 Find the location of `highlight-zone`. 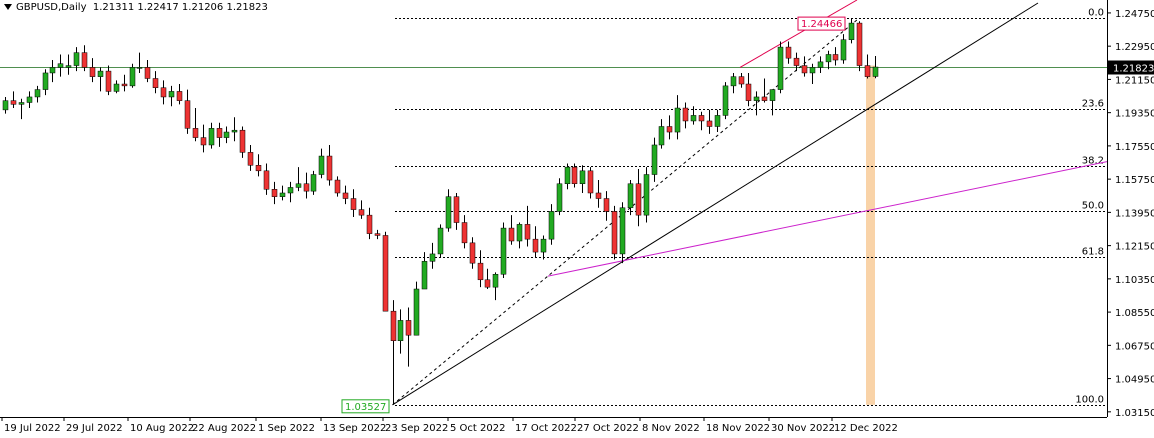

highlight-zone is located at coordinates (870, 235).